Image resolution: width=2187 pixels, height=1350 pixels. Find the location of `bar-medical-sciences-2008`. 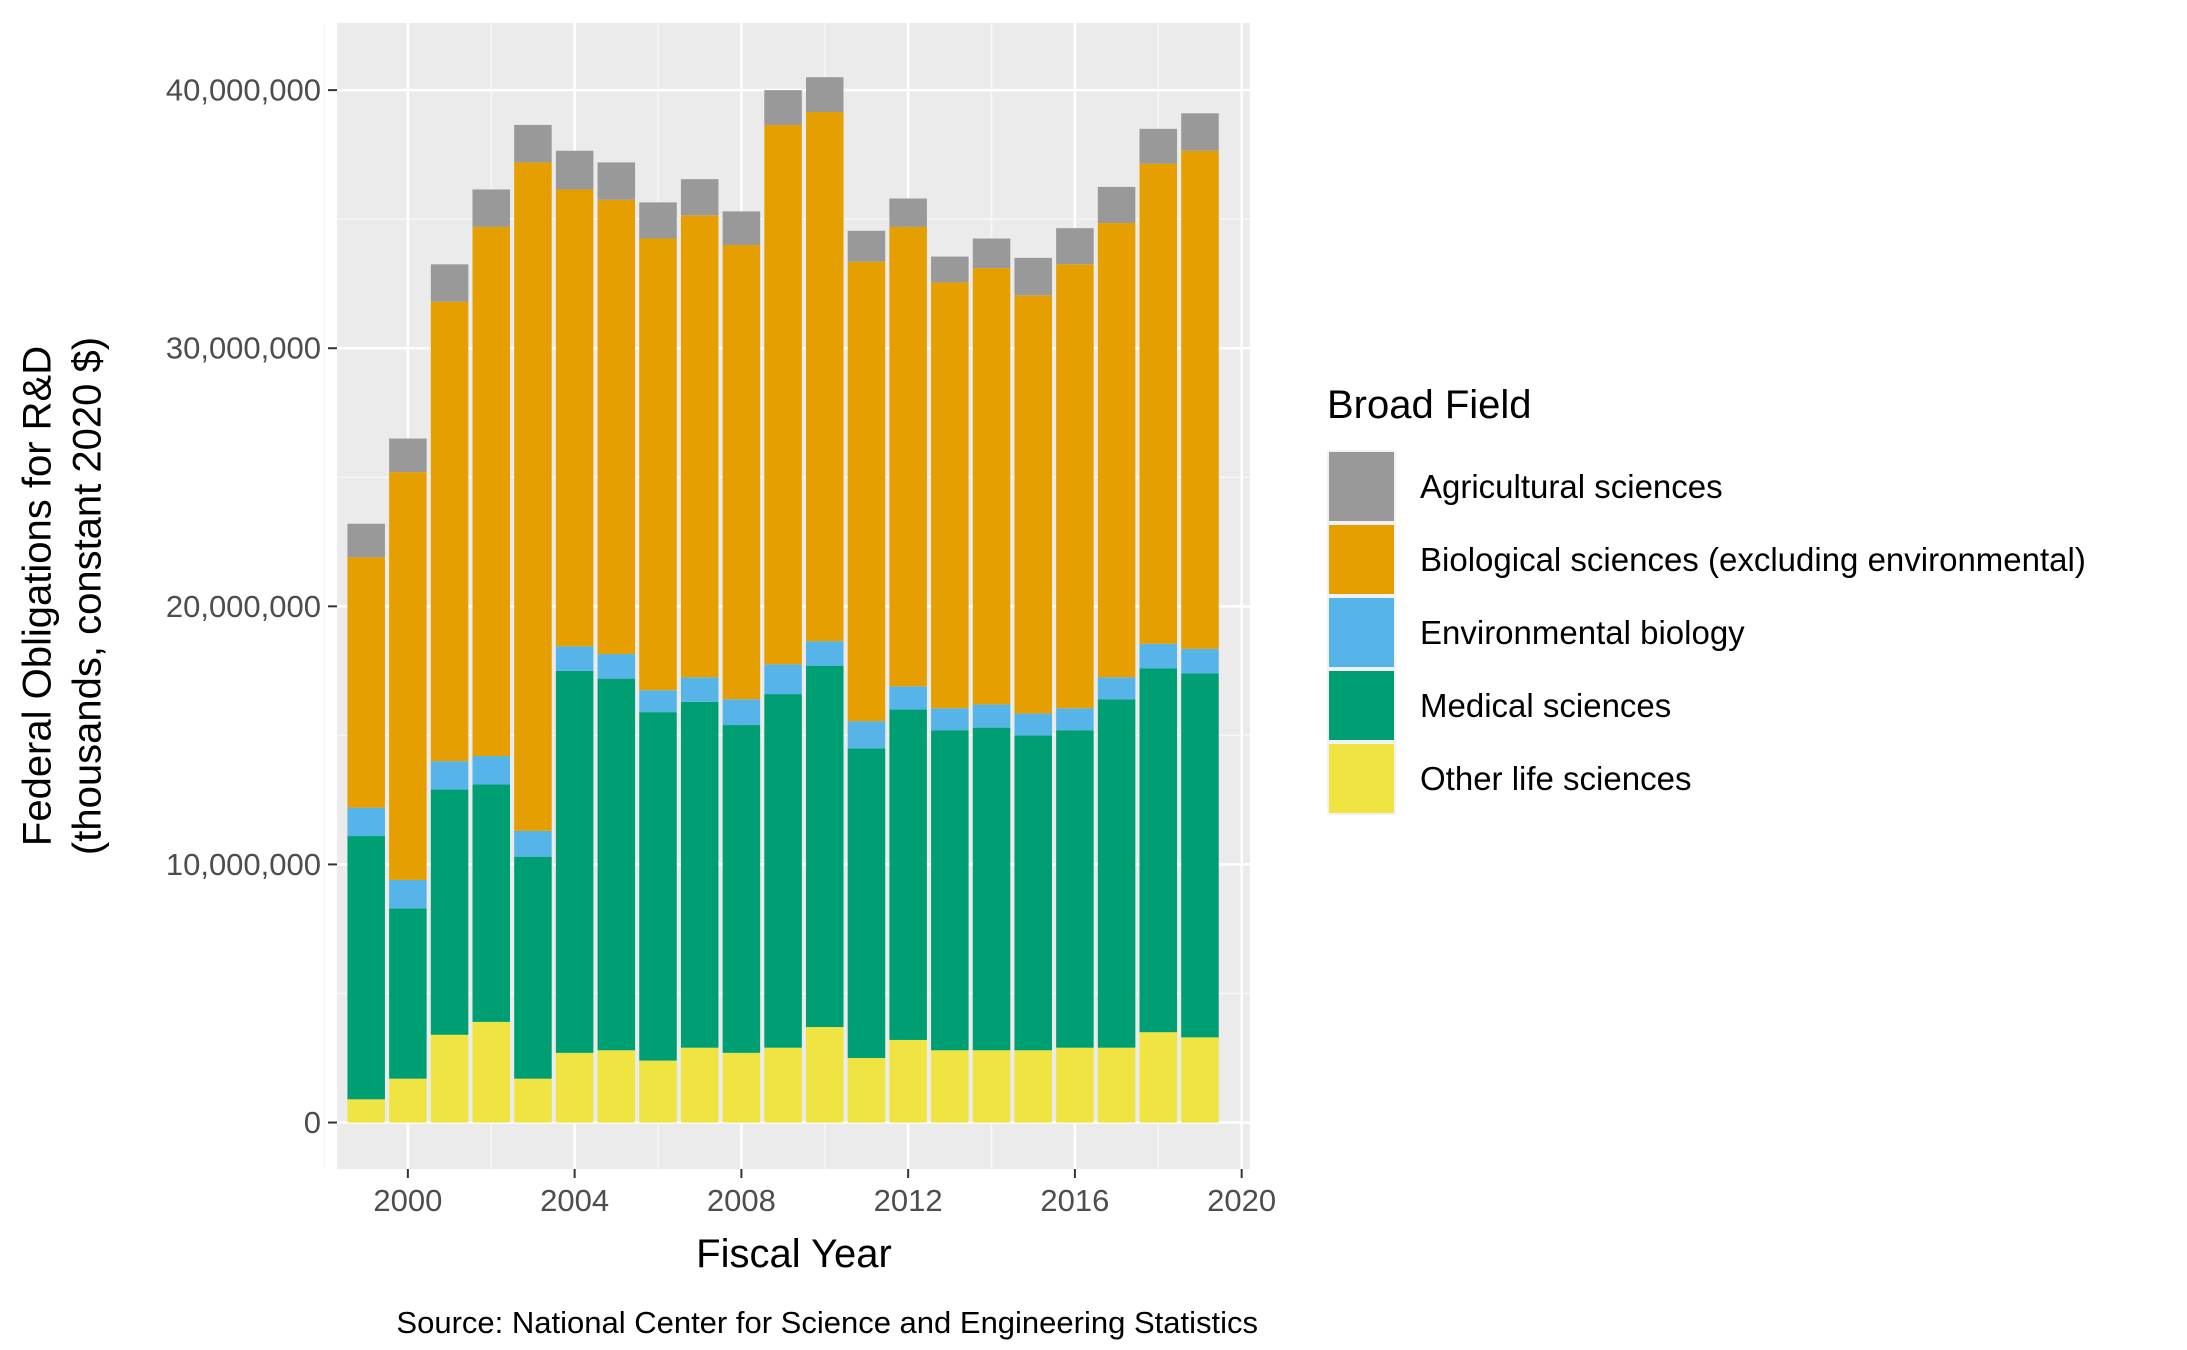

bar-medical-sciences-2008 is located at coordinates (741, 889).